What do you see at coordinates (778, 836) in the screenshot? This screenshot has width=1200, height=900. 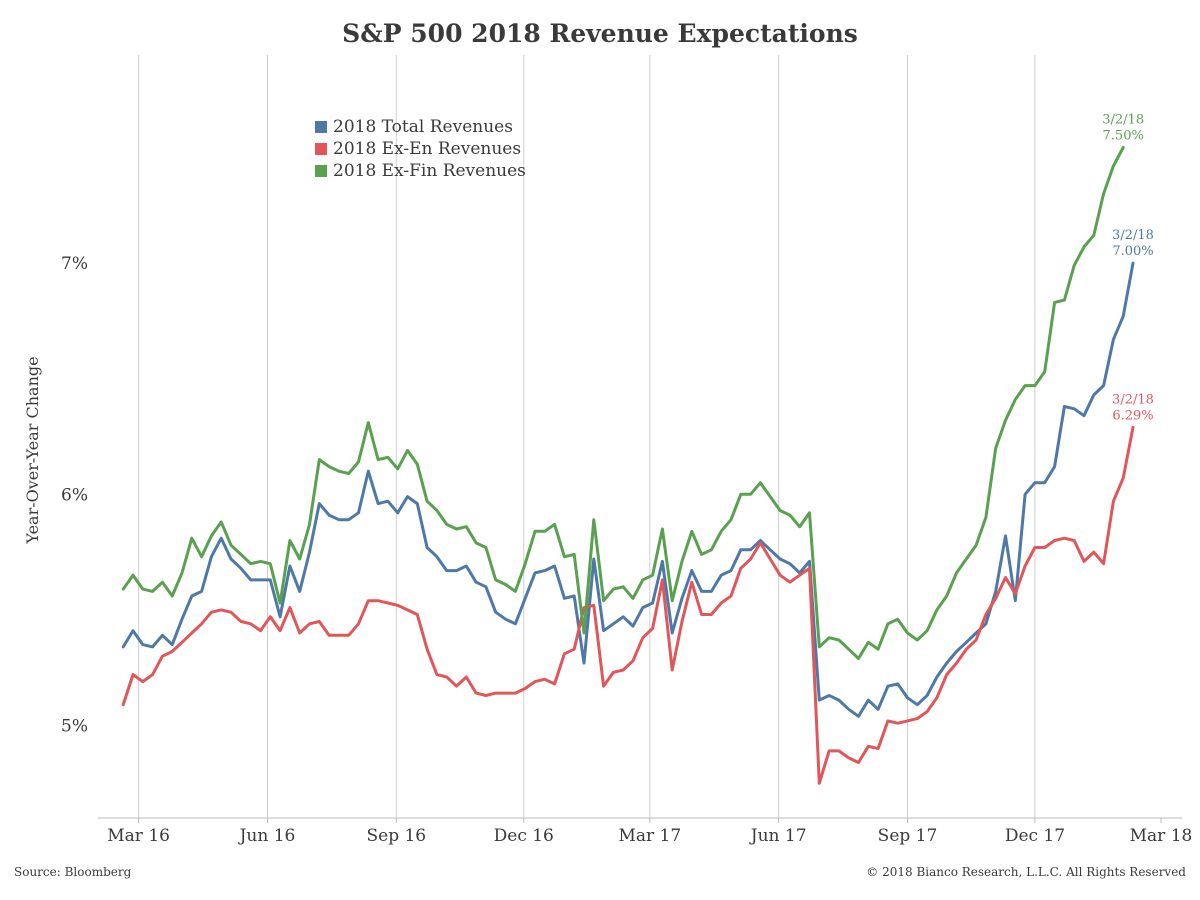 I see `x-tick-label: Jun 17` at bounding box center [778, 836].